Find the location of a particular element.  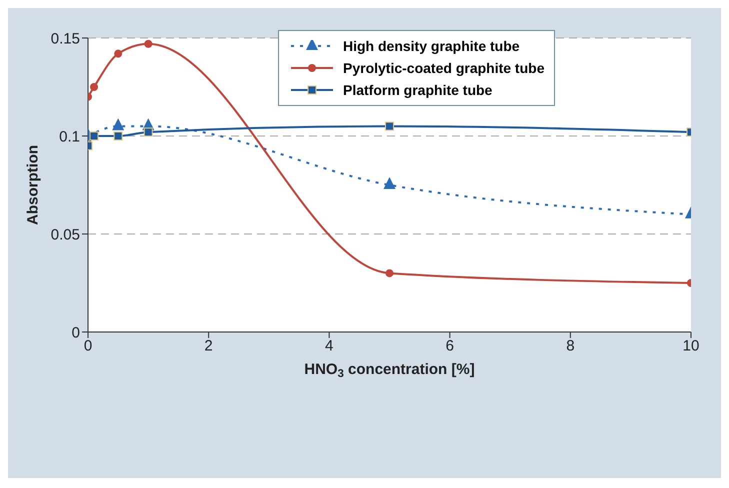

x-tick-label: 6 is located at coordinates (450, 346).